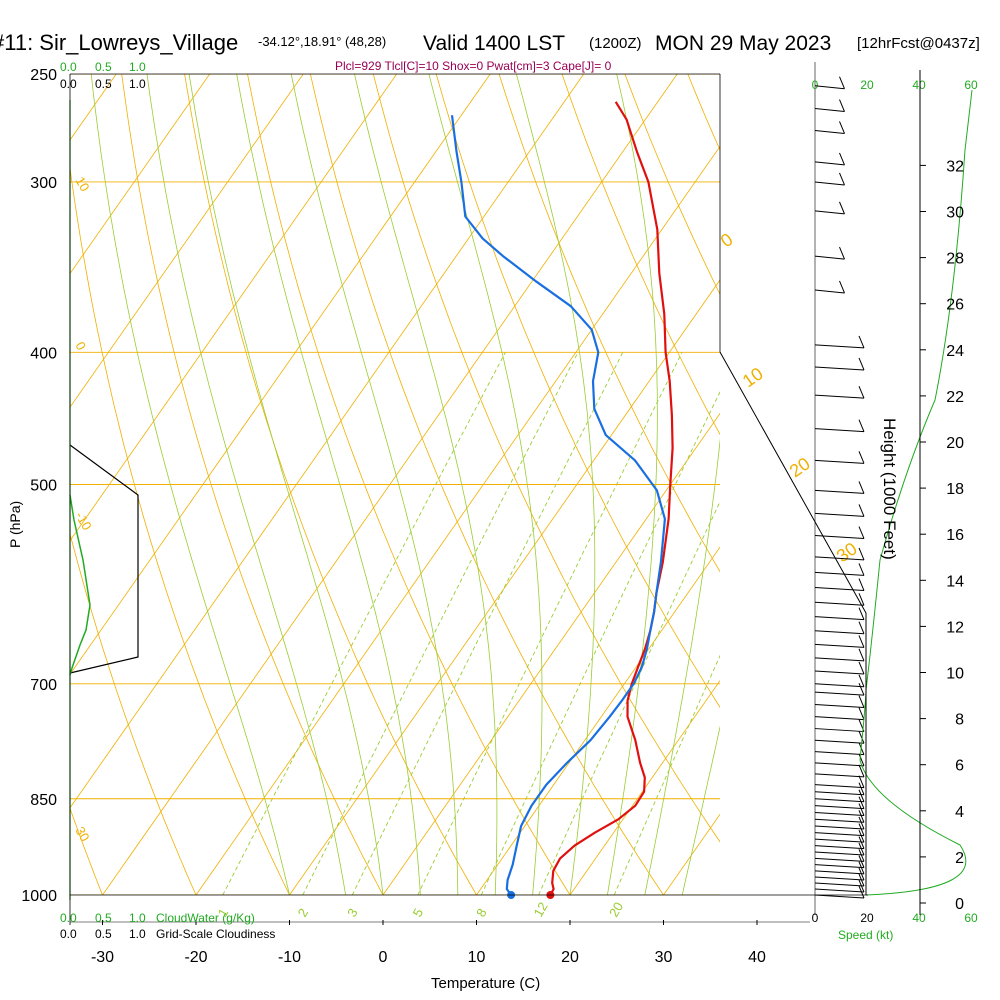  Describe the element at coordinates (103, 84) in the screenshot. I see `top-cloudiness-scale-05: 0.5` at that location.